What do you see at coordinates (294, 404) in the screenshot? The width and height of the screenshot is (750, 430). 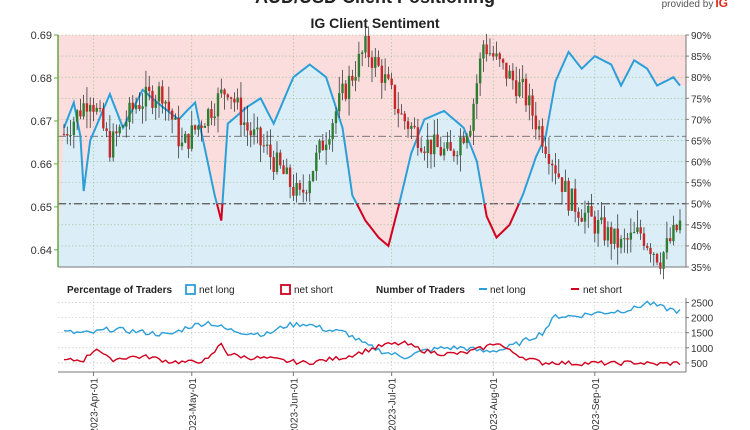 I see `x-tick-label: 2023-Jun-01` at bounding box center [294, 404].